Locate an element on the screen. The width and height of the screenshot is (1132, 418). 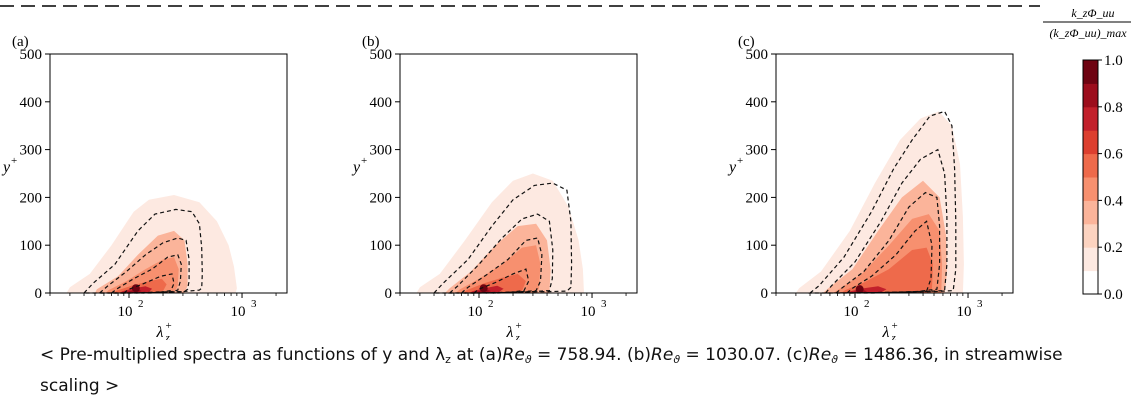
caption-re-sub-b: ϑ is located at coordinates (677, 359).